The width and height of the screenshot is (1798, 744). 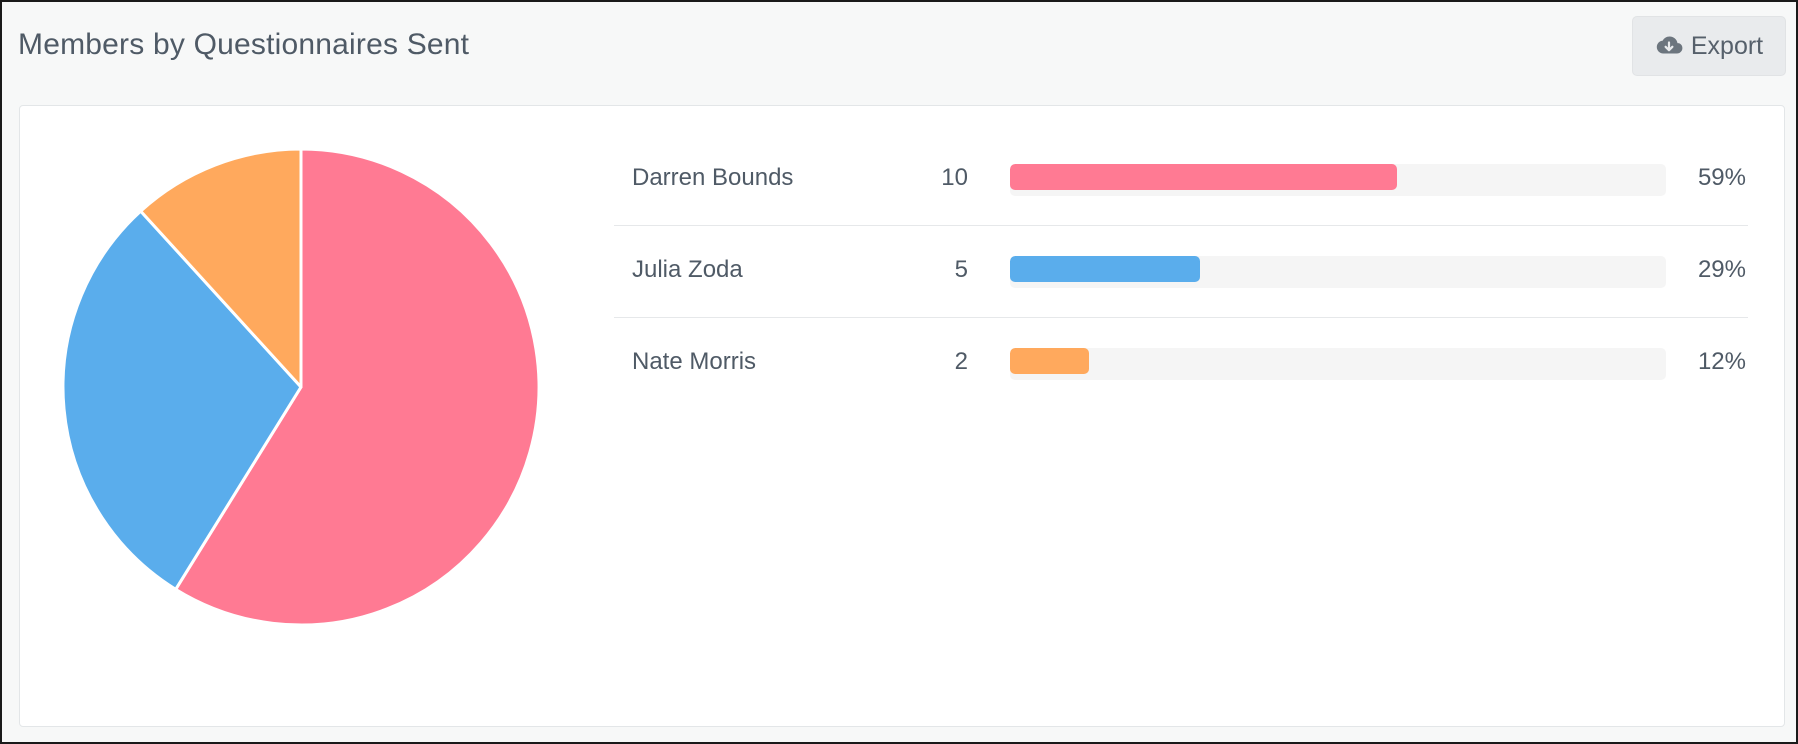 I want to click on pie-slice-darren-bounds, so click(x=357, y=387).